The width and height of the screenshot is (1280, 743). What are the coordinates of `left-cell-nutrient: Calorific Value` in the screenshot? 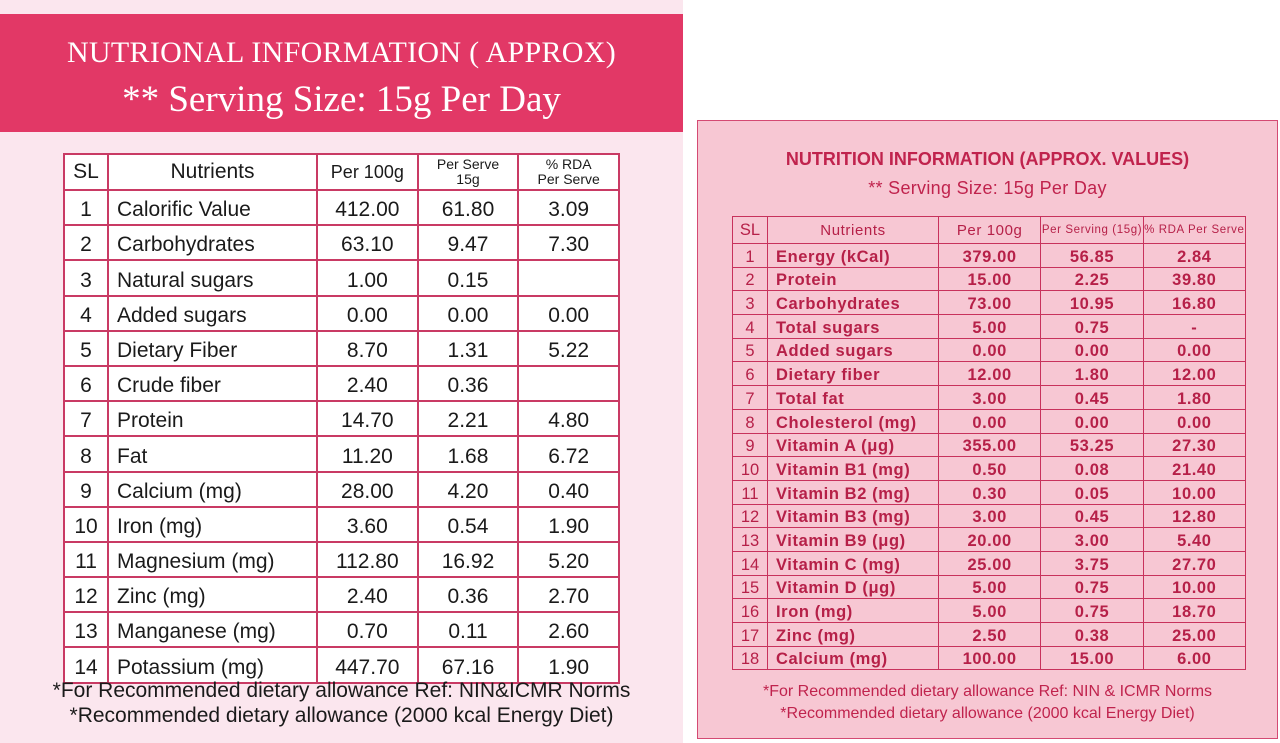 It's located at (212, 207).